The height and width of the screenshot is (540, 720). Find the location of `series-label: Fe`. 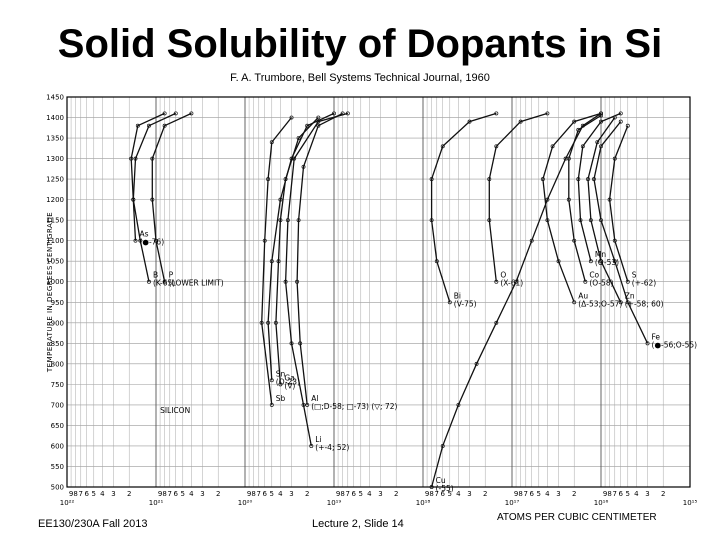

series-label: Fe is located at coordinates (656, 336).